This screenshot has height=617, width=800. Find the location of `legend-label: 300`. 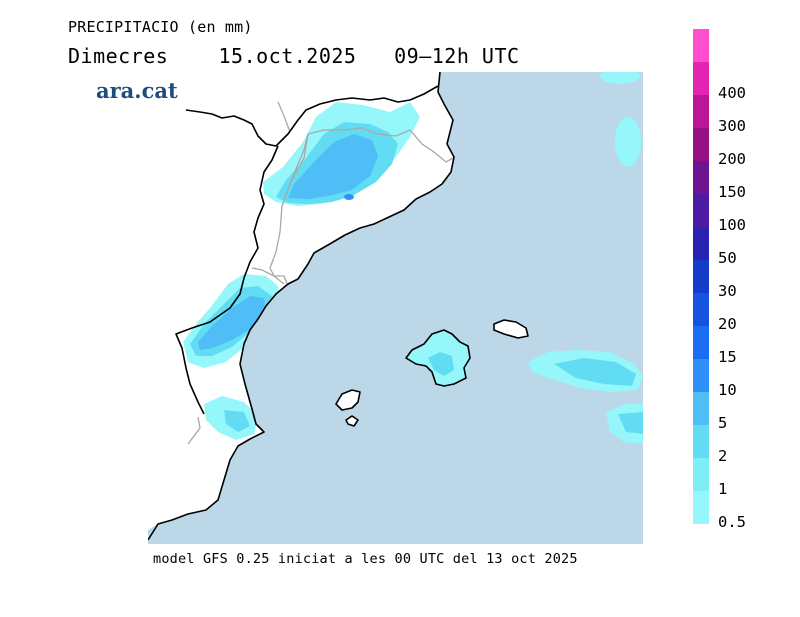

legend-label: 300 is located at coordinates (732, 126).